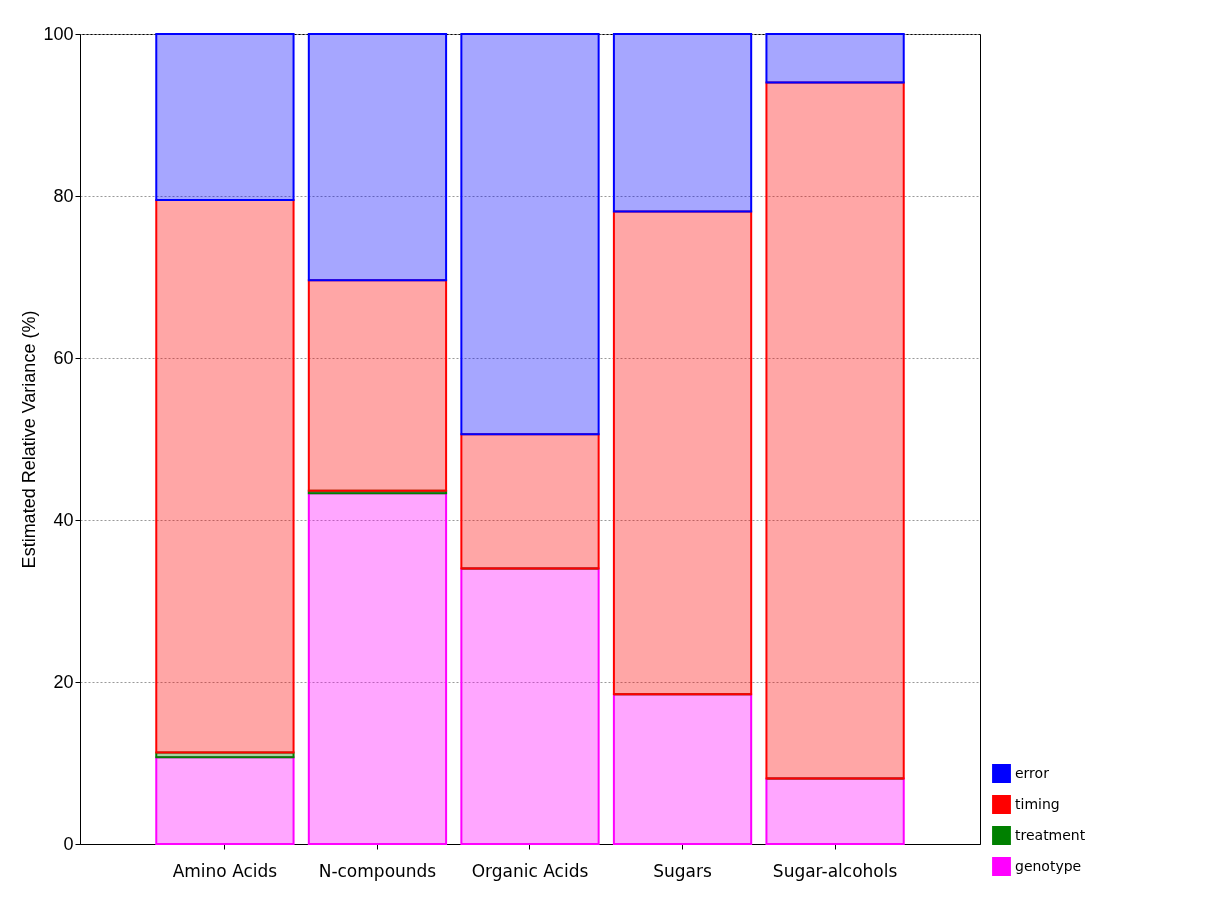  Describe the element at coordinates (835, 870) in the screenshot. I see `x-tick-label: Sugar-alcohols` at that location.